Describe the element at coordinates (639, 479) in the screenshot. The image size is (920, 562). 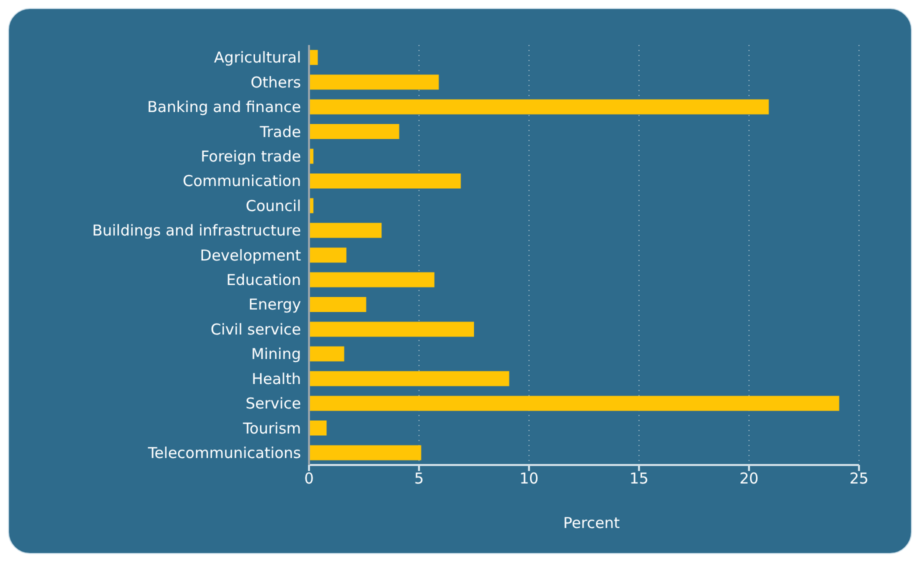
I see `x-tick-label: 15` at that location.